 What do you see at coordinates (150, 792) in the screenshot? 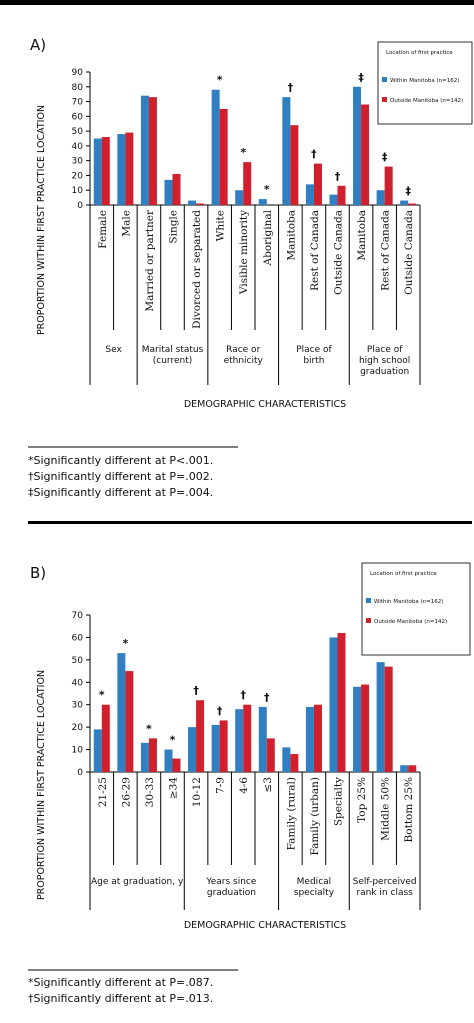
I see `x-tick-label: 30-33` at bounding box center [150, 792].